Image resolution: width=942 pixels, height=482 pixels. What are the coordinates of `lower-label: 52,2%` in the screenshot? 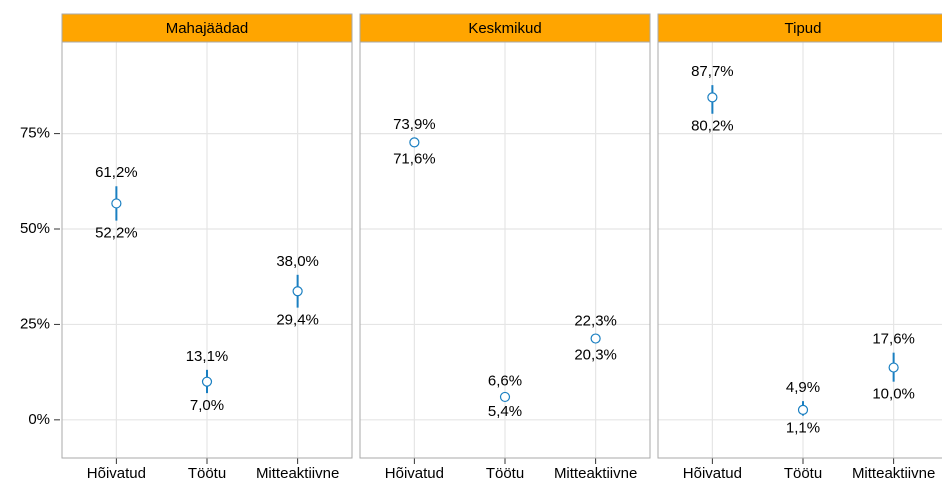 It's located at (116, 233).